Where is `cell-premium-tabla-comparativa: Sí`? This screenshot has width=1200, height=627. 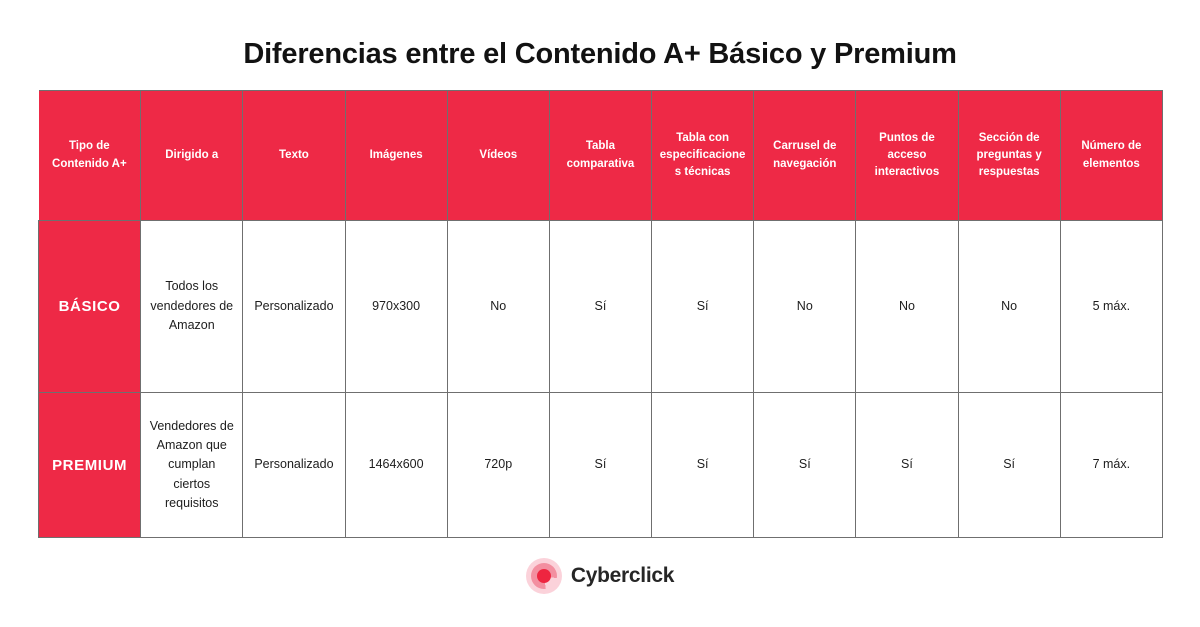
cell-premium-tabla-comparativa: Sí is located at coordinates (600, 465).